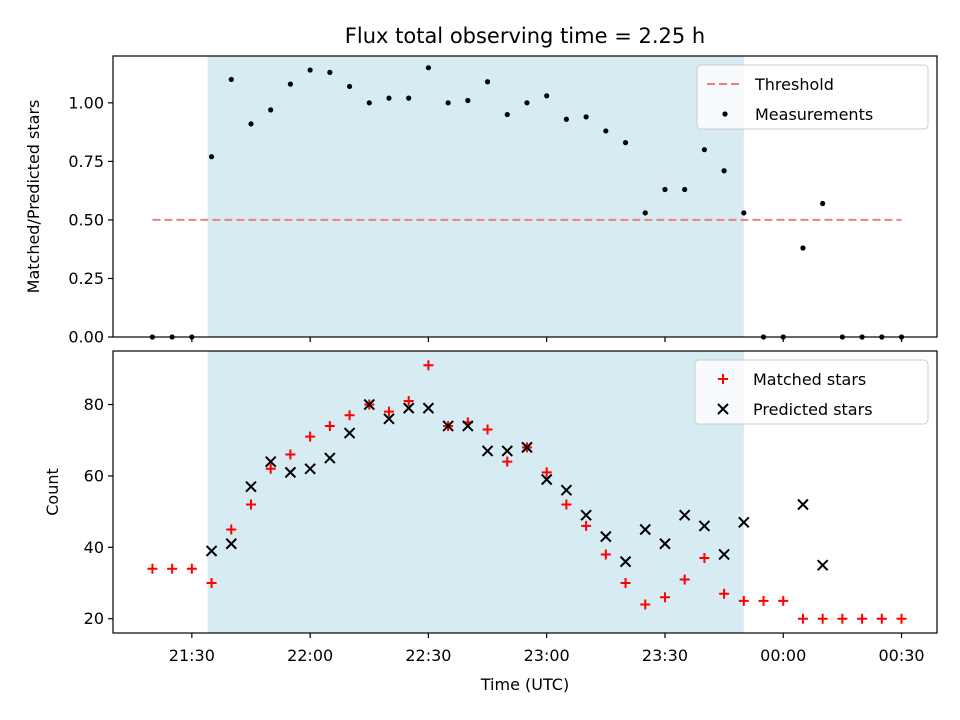  Describe the element at coordinates (665, 655) in the screenshot. I see `x-tick-label: 23:30` at that location.